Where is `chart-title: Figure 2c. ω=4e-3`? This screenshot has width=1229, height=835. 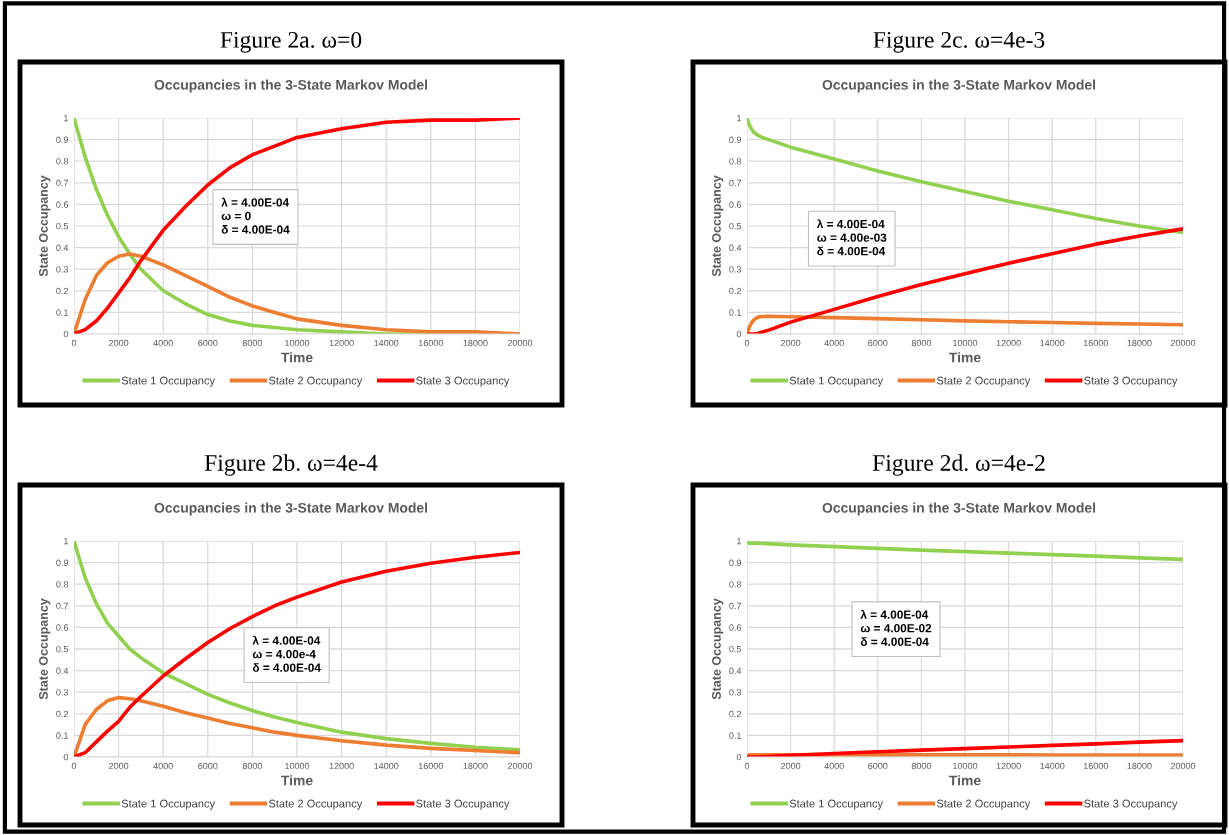 chart-title: Figure 2c. ω=4e-3 is located at coordinates (959, 42).